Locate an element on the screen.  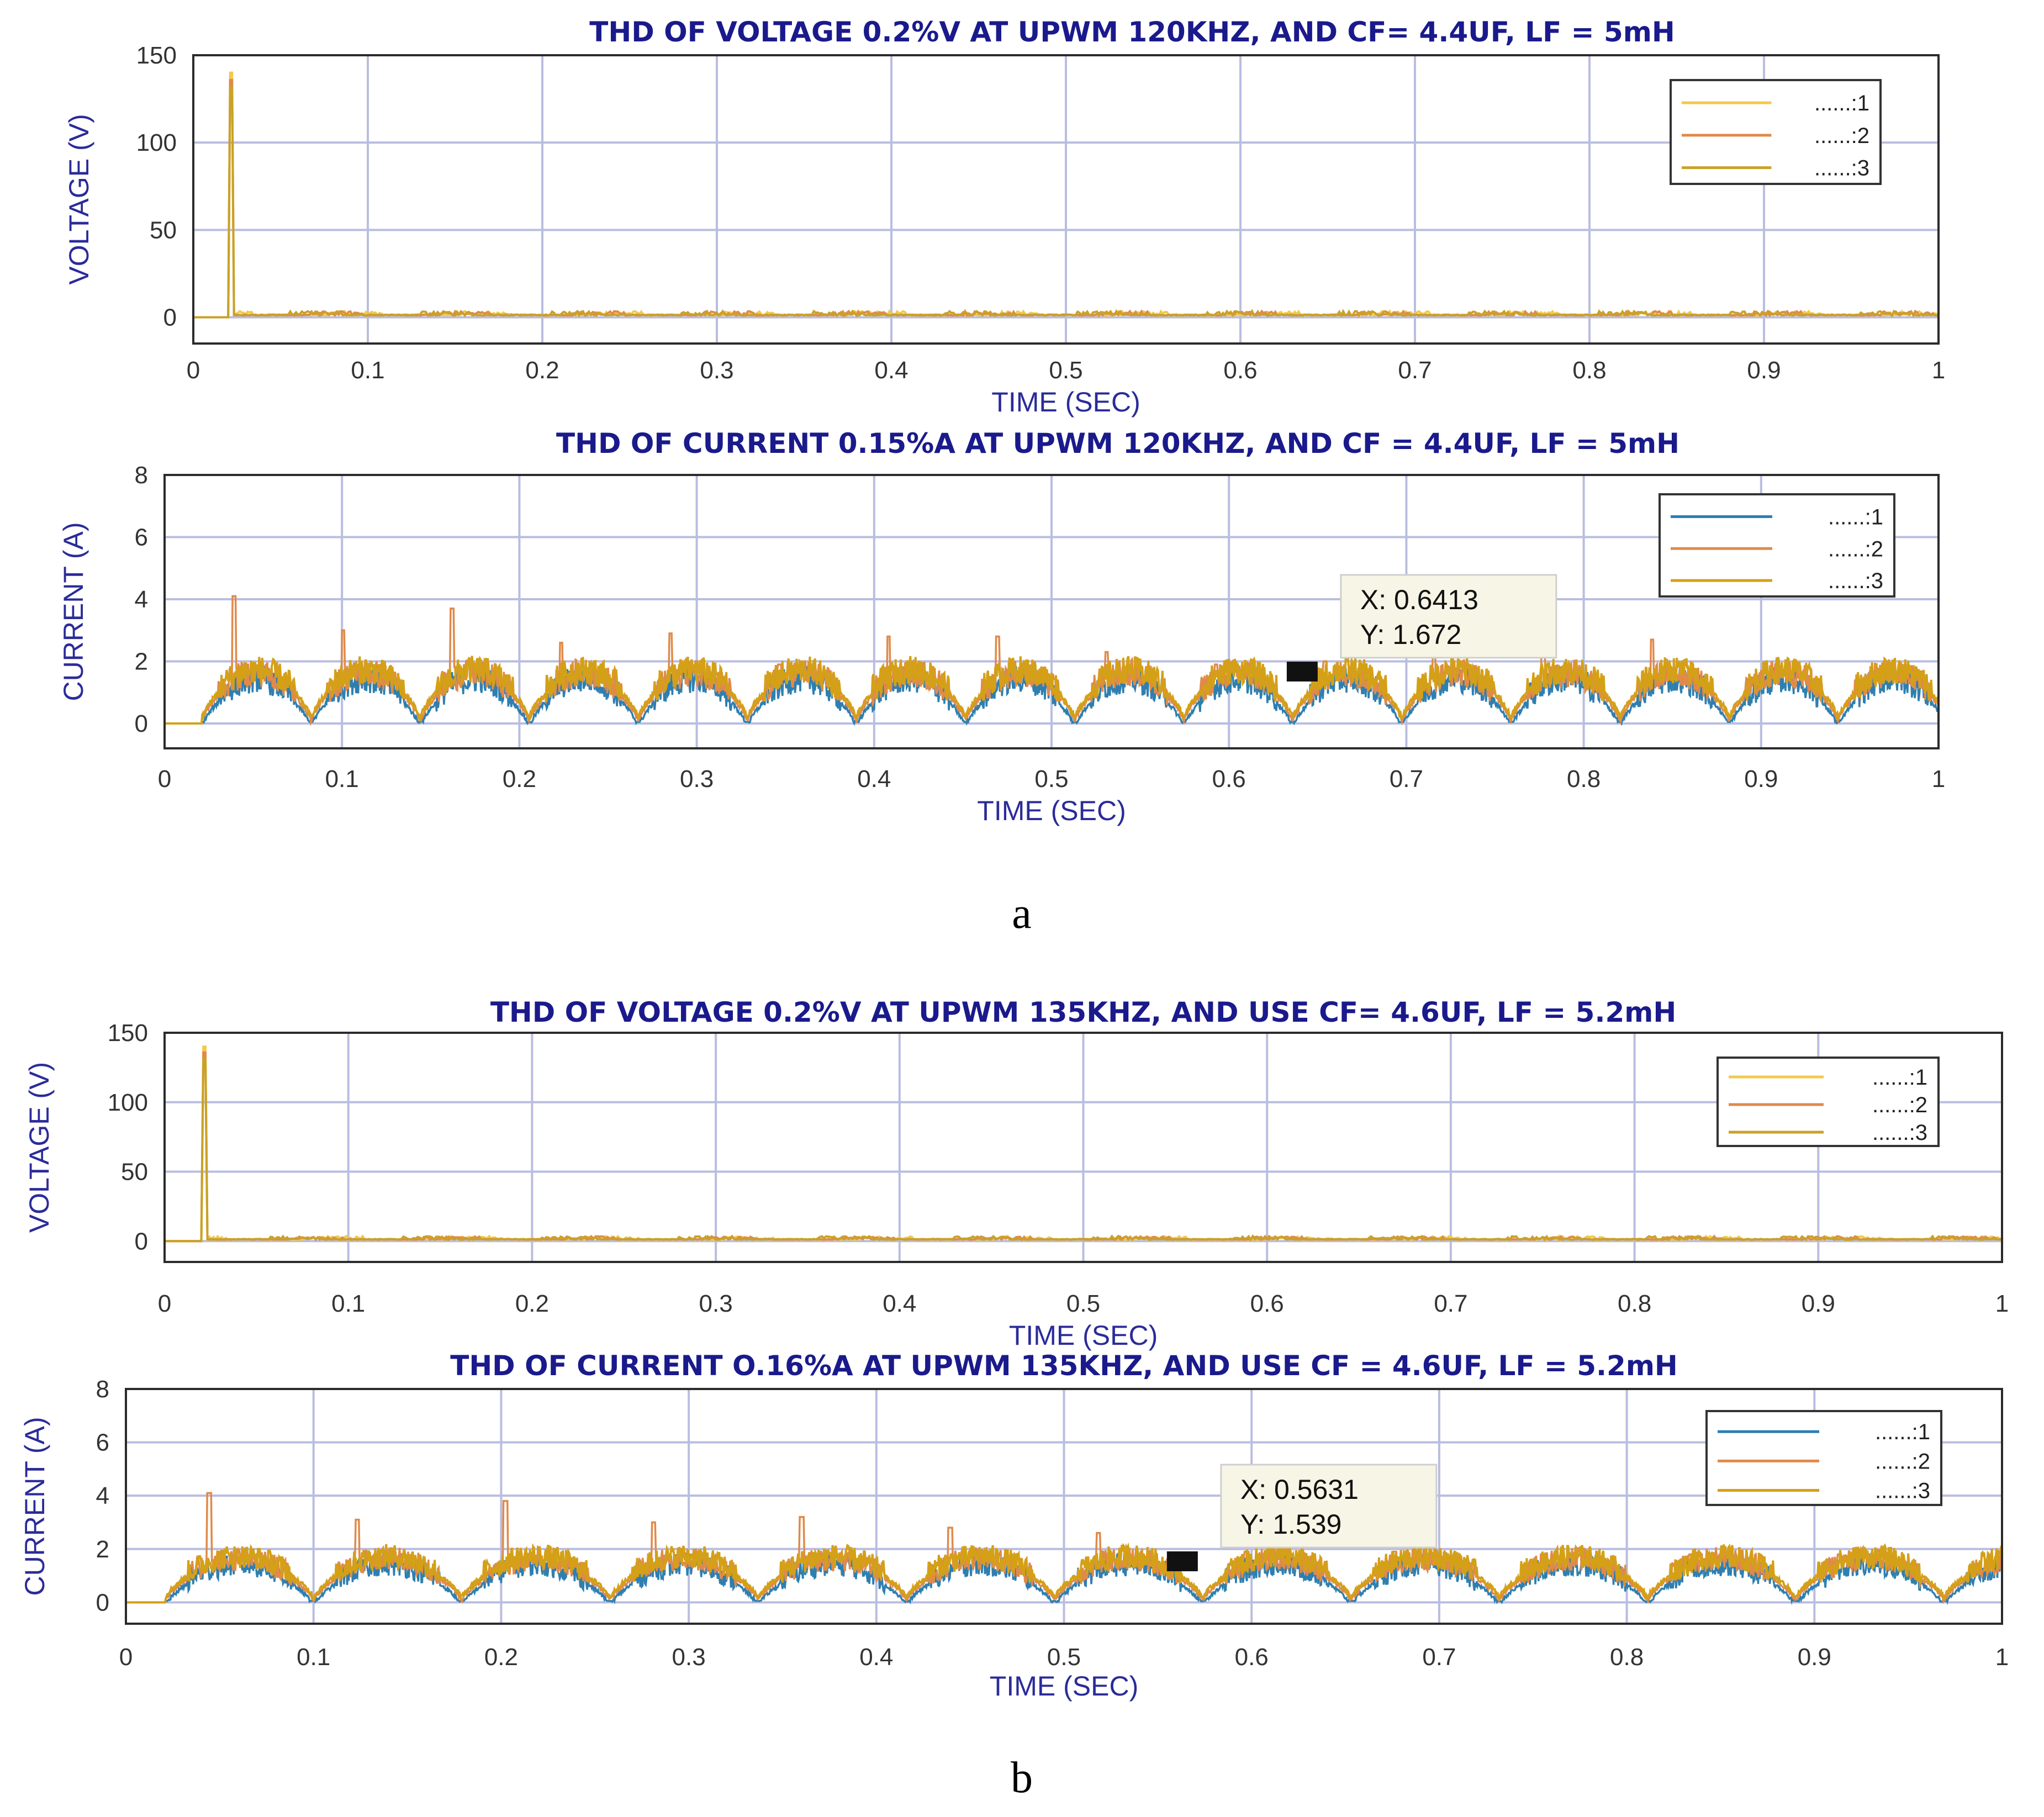
series-2-line is located at coordinates (1064, 1548).